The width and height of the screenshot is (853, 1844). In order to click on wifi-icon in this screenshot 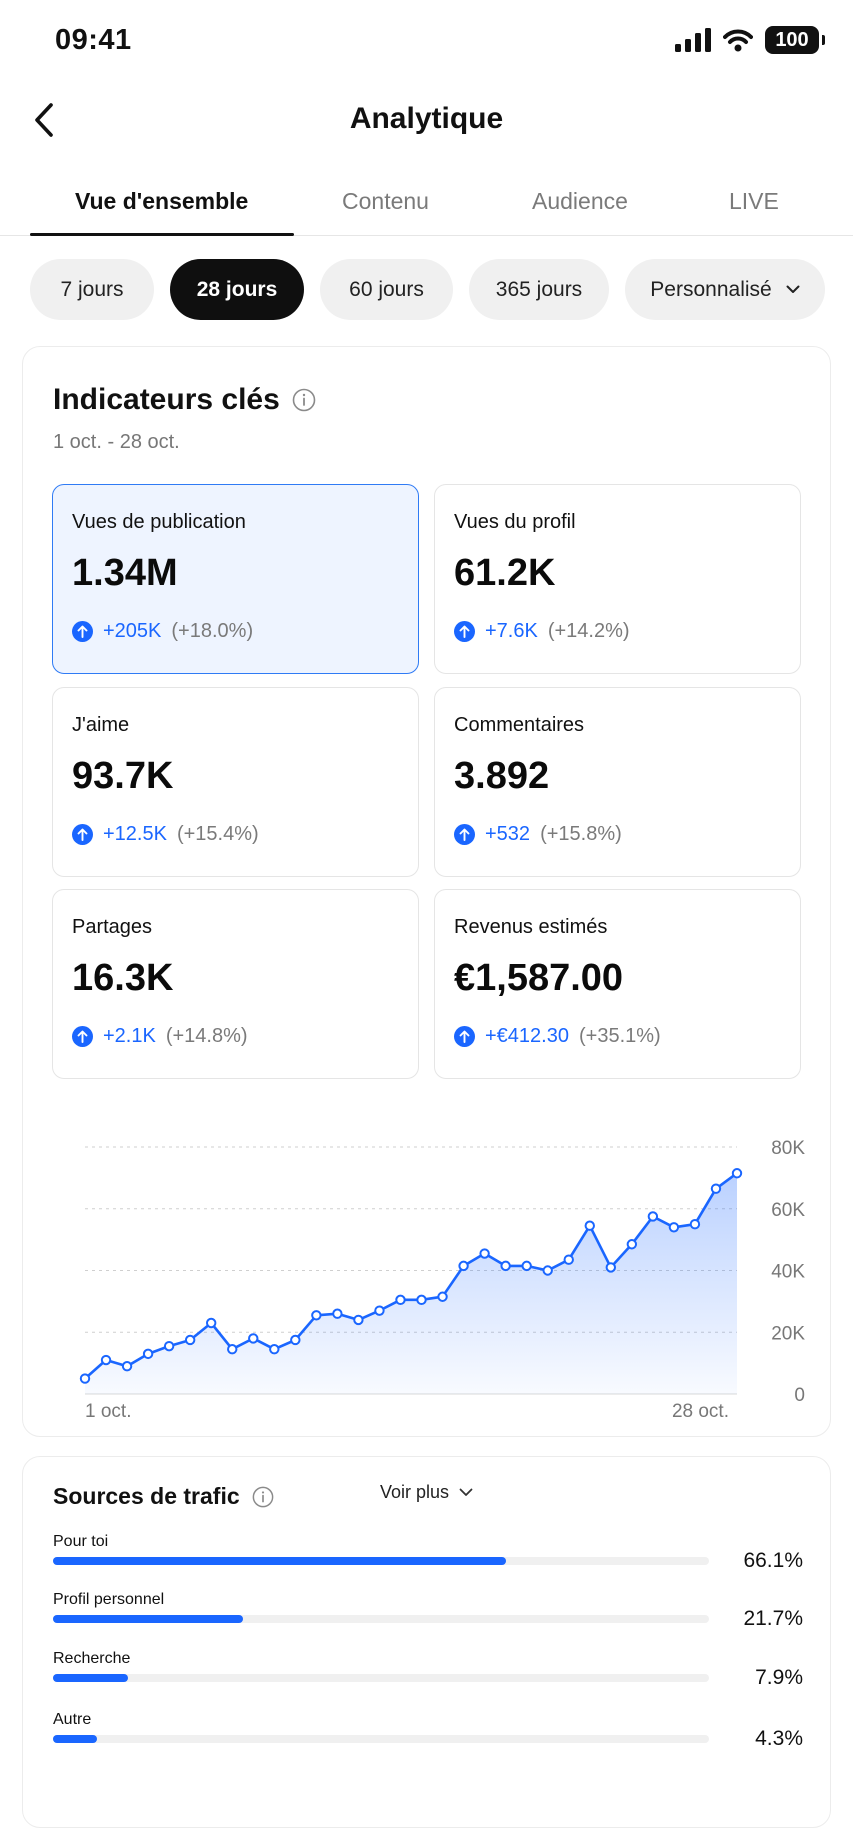, I will do `click(738, 40)`.